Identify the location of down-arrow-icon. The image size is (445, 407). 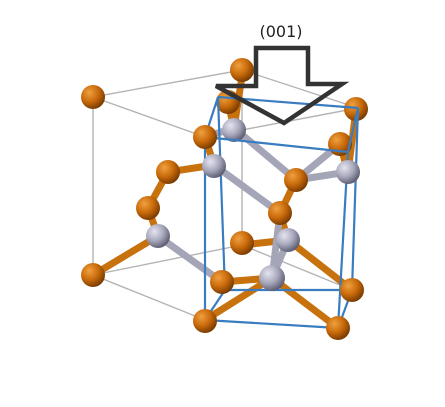
(282, 85).